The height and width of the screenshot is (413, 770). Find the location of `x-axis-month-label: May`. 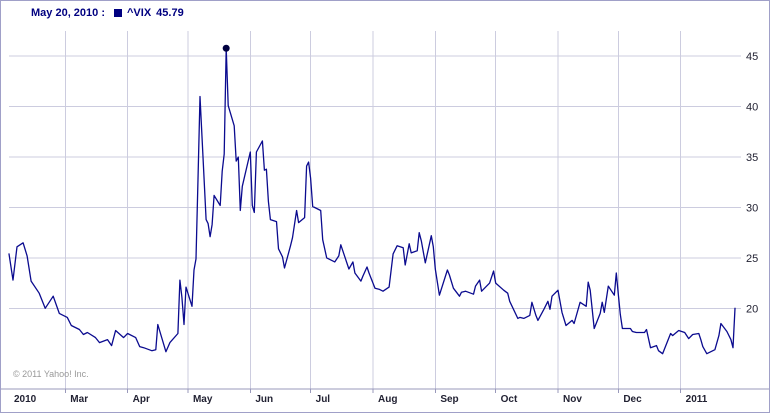

x-axis-month-label: May is located at coordinates (203, 399).